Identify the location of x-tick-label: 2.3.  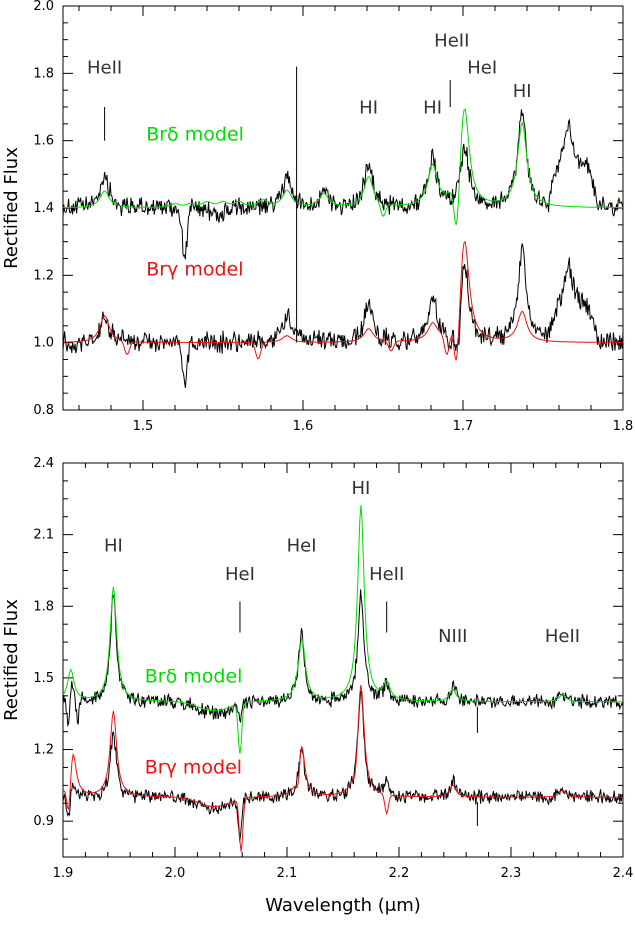
(511, 873).